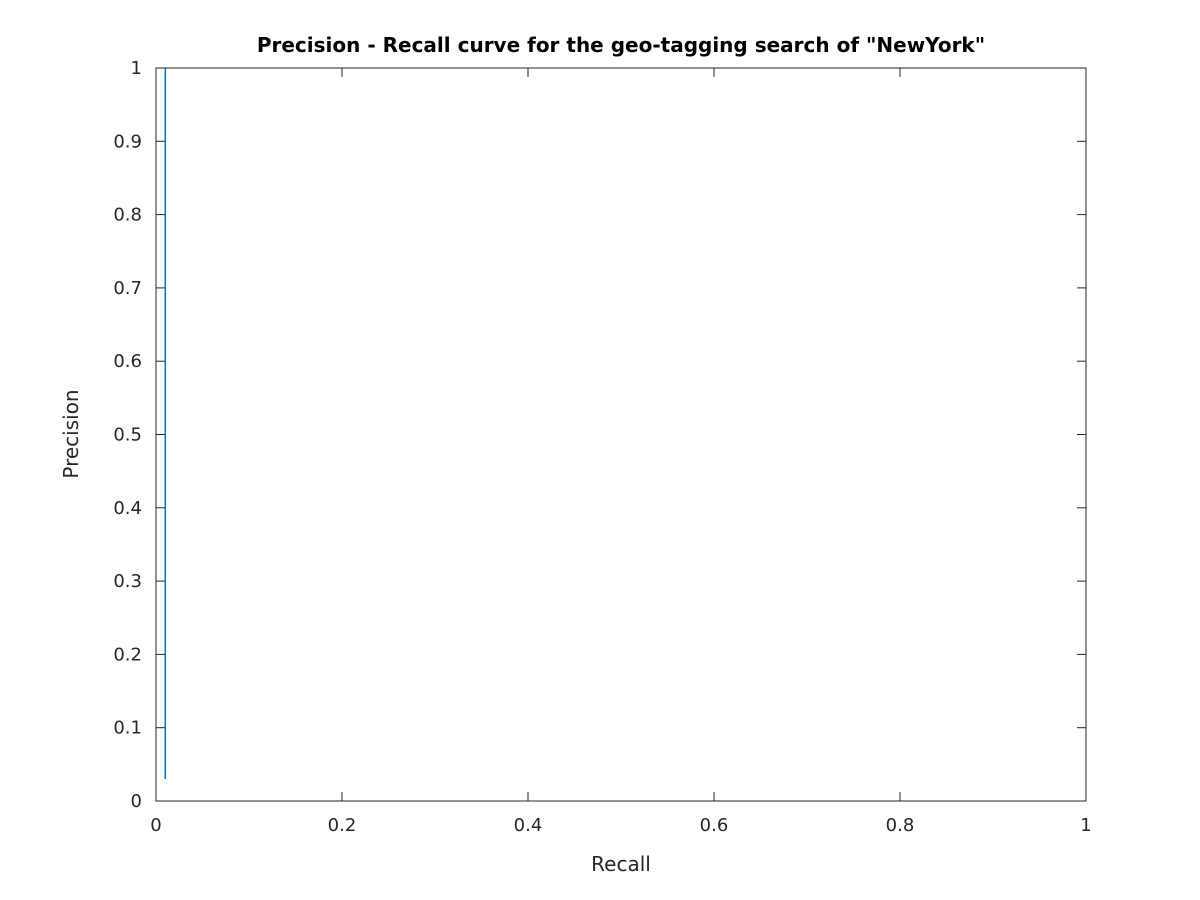  Describe the element at coordinates (127, 728) in the screenshot. I see `y-tick-label: 0.1` at that location.